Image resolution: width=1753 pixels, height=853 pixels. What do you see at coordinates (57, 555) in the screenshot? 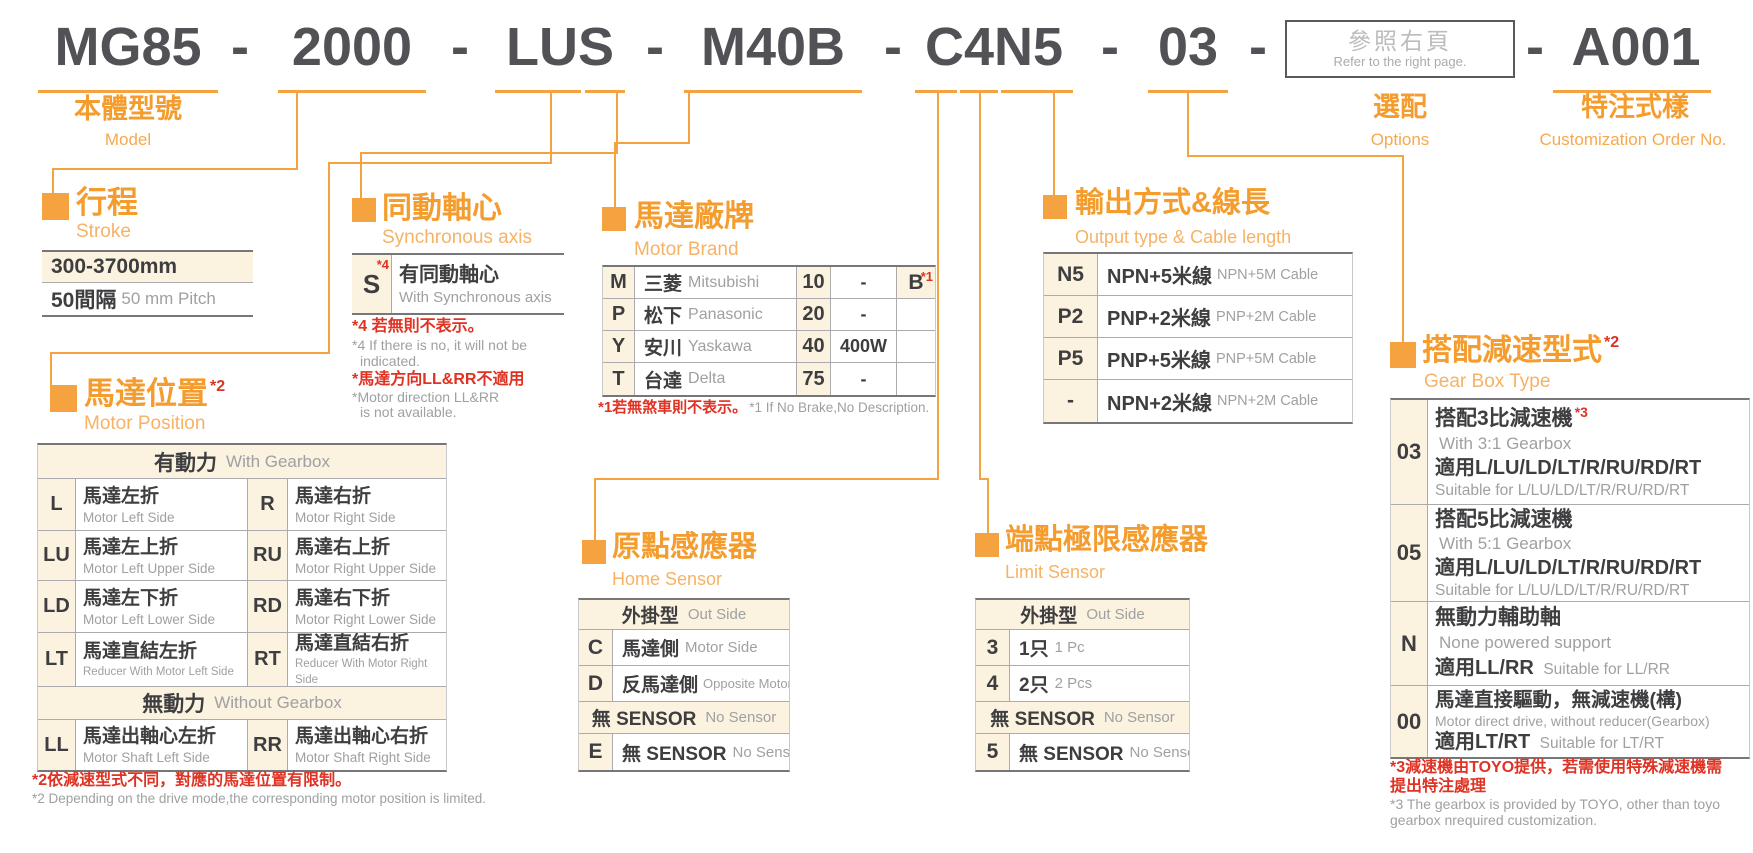
I see `position-code: LU` at bounding box center [57, 555].